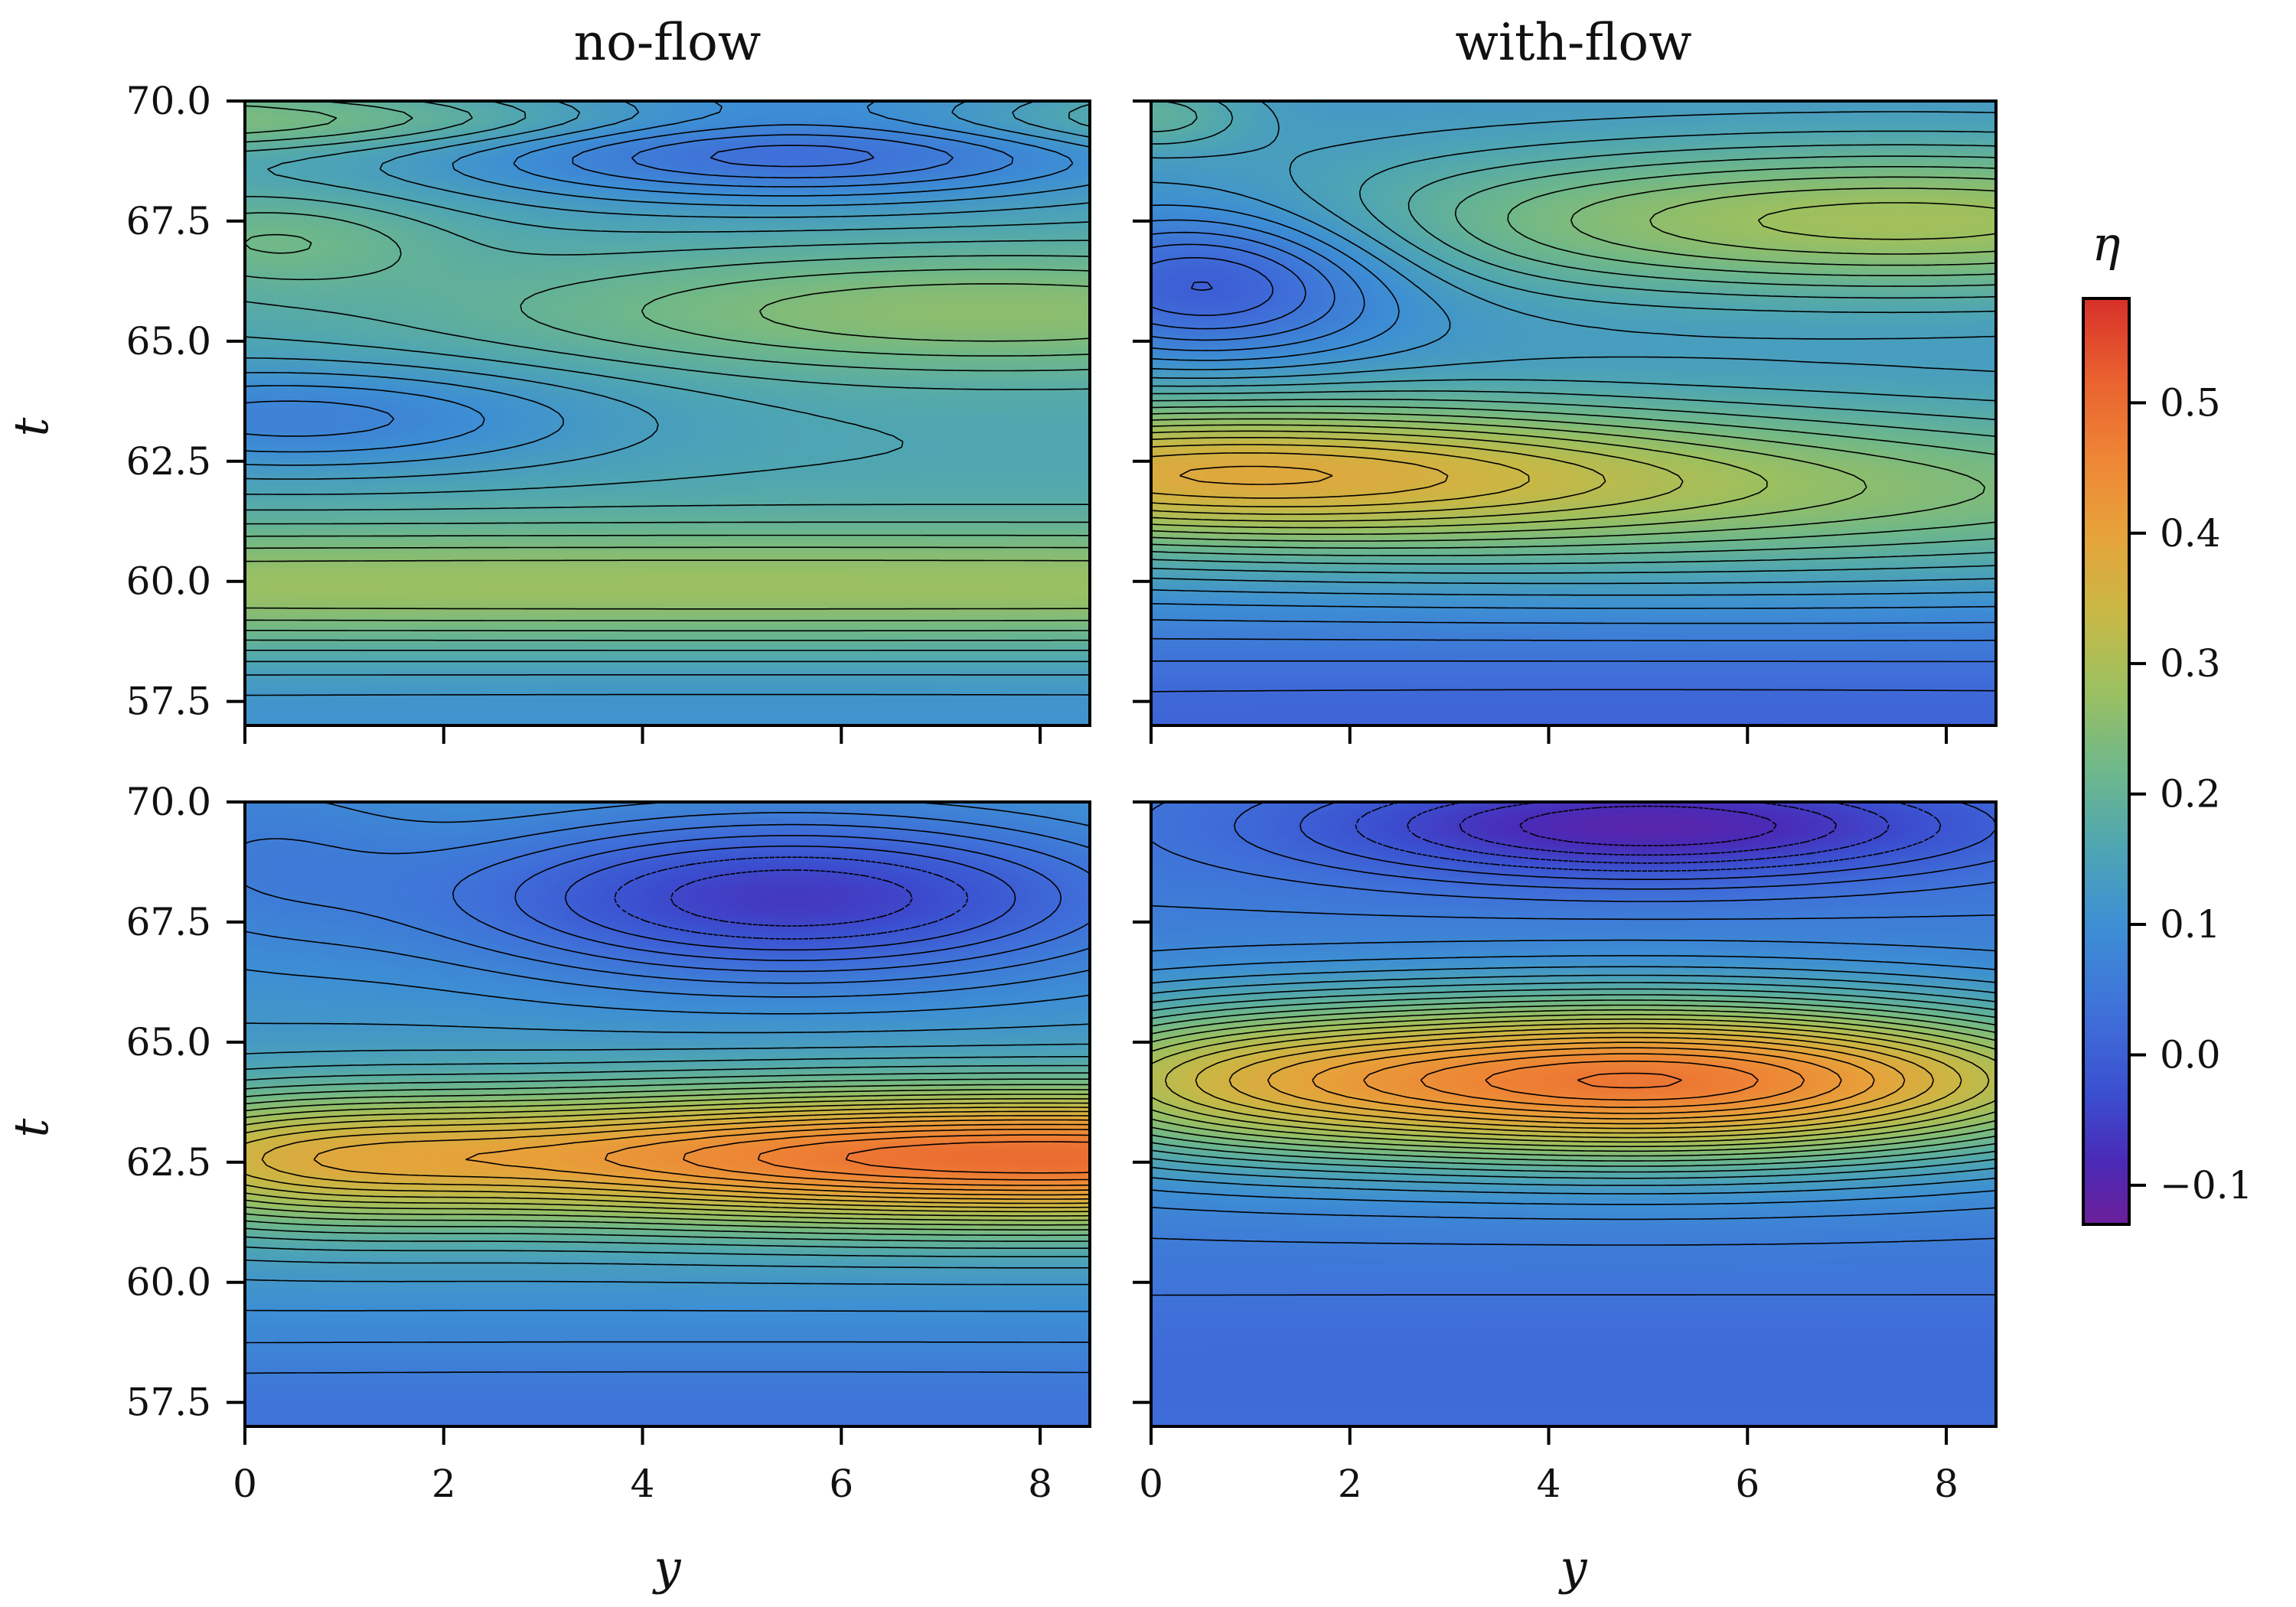 This screenshot has width=2296, height=1607. What do you see at coordinates (2106, 244) in the screenshot?
I see `colorbar-title: η` at bounding box center [2106, 244].